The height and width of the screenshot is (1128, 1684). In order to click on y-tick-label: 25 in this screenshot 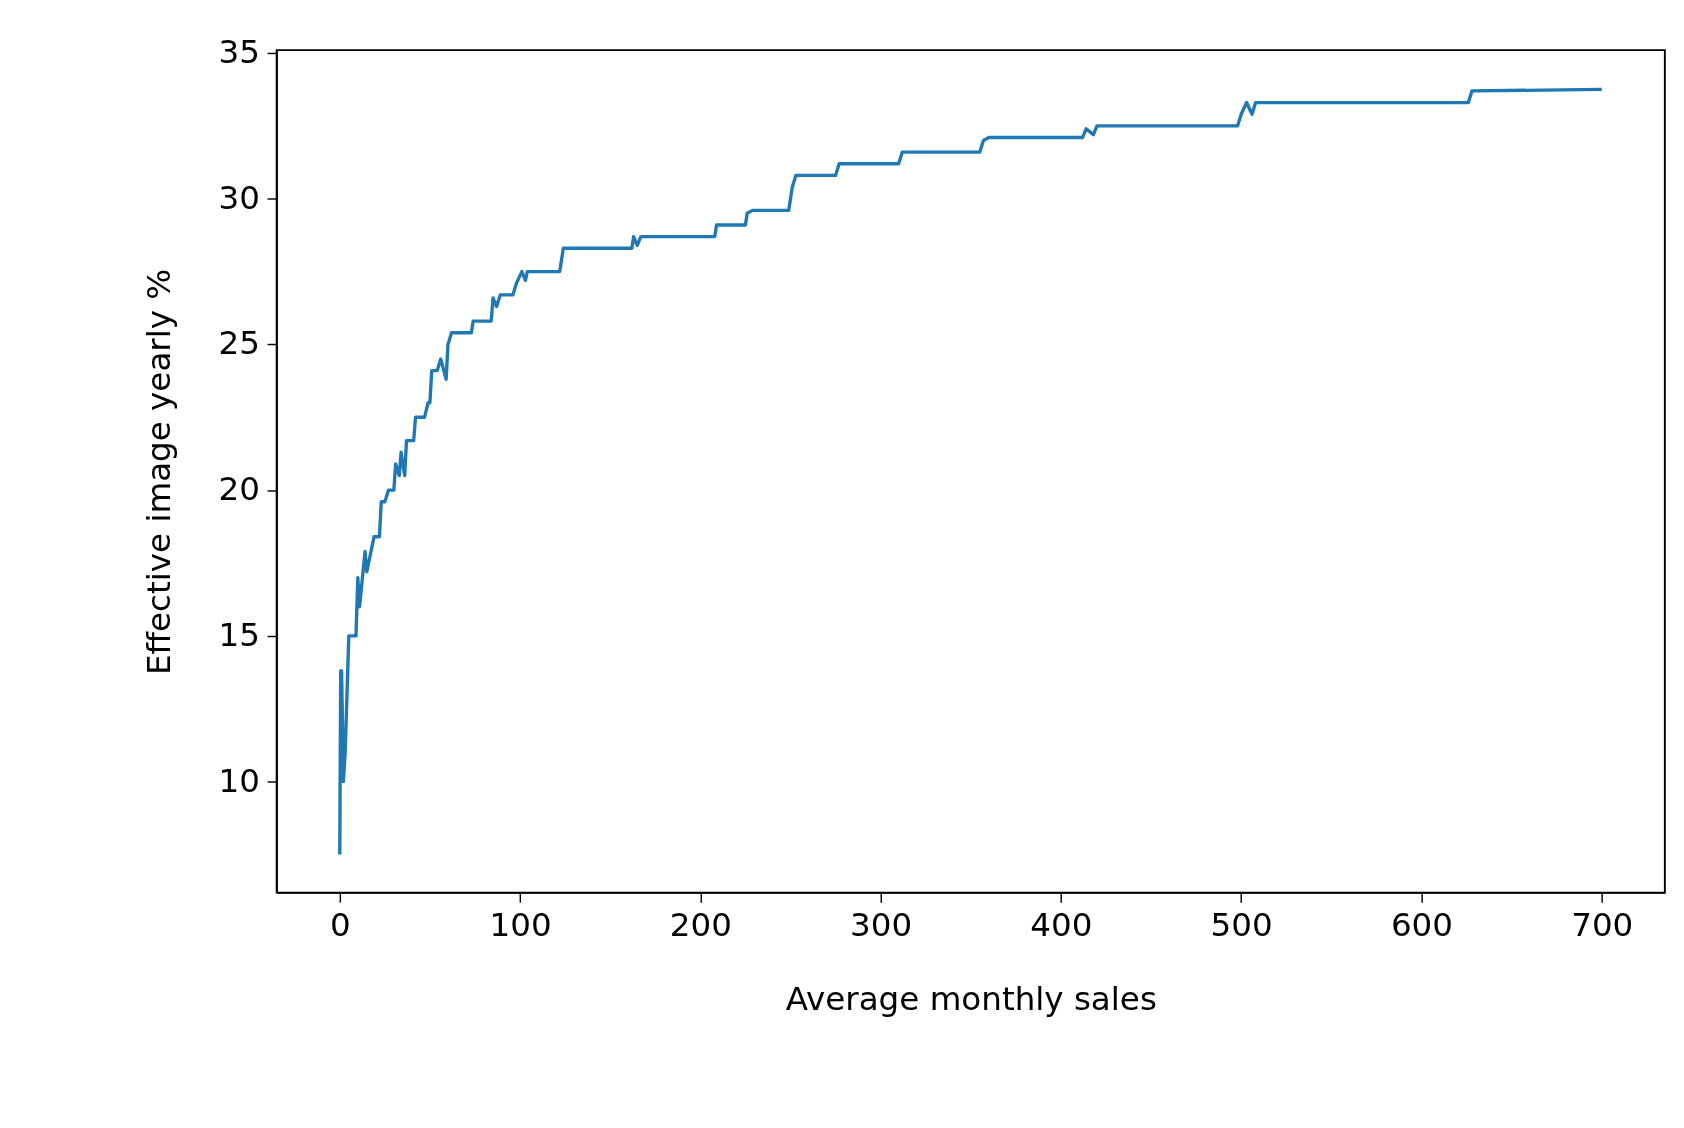, I will do `click(239, 343)`.